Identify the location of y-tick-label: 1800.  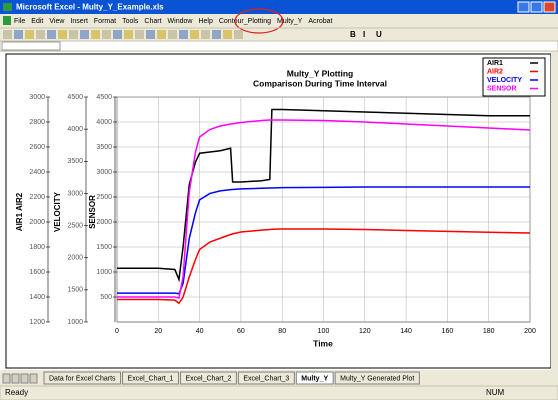
(37, 247).